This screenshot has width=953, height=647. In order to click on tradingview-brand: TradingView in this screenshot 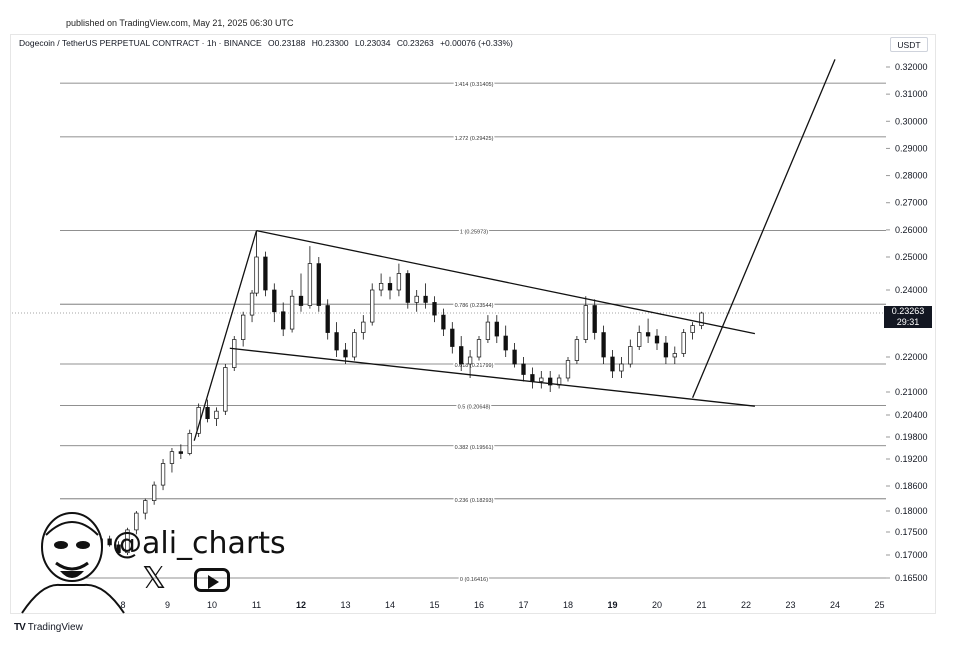, I will do `click(55, 627)`.